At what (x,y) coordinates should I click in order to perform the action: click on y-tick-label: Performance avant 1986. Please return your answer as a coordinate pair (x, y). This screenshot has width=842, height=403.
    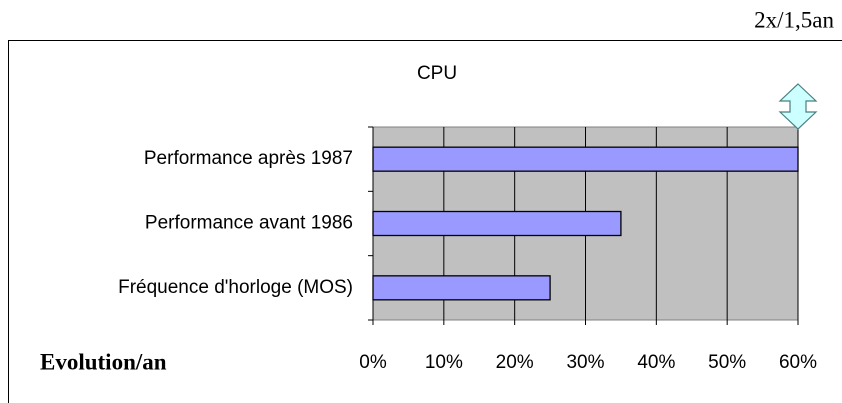
    Looking at the image, I should click on (249, 223).